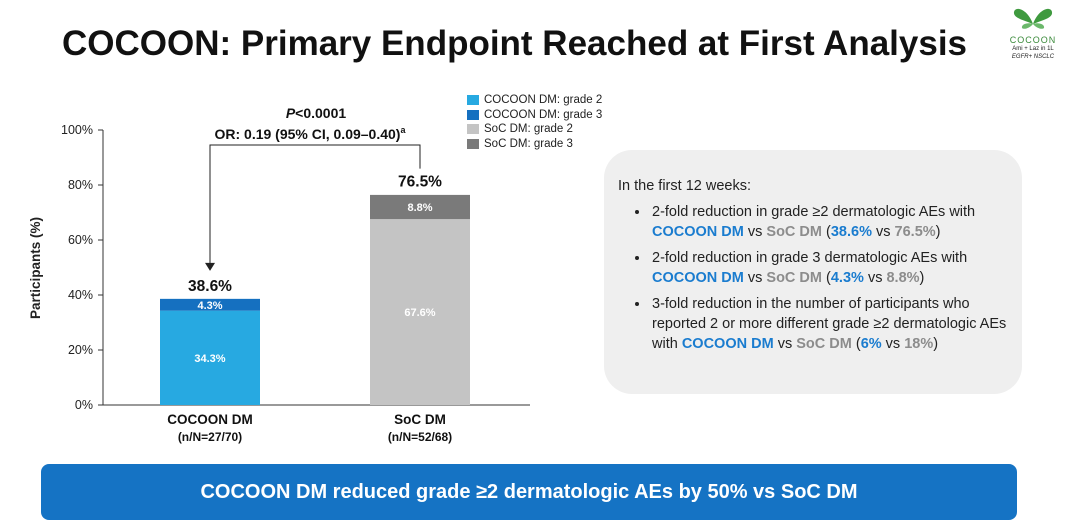 The image size is (1065, 526). I want to click on legend-item-soc-g3: SoC DM: grade 3, so click(534, 144).